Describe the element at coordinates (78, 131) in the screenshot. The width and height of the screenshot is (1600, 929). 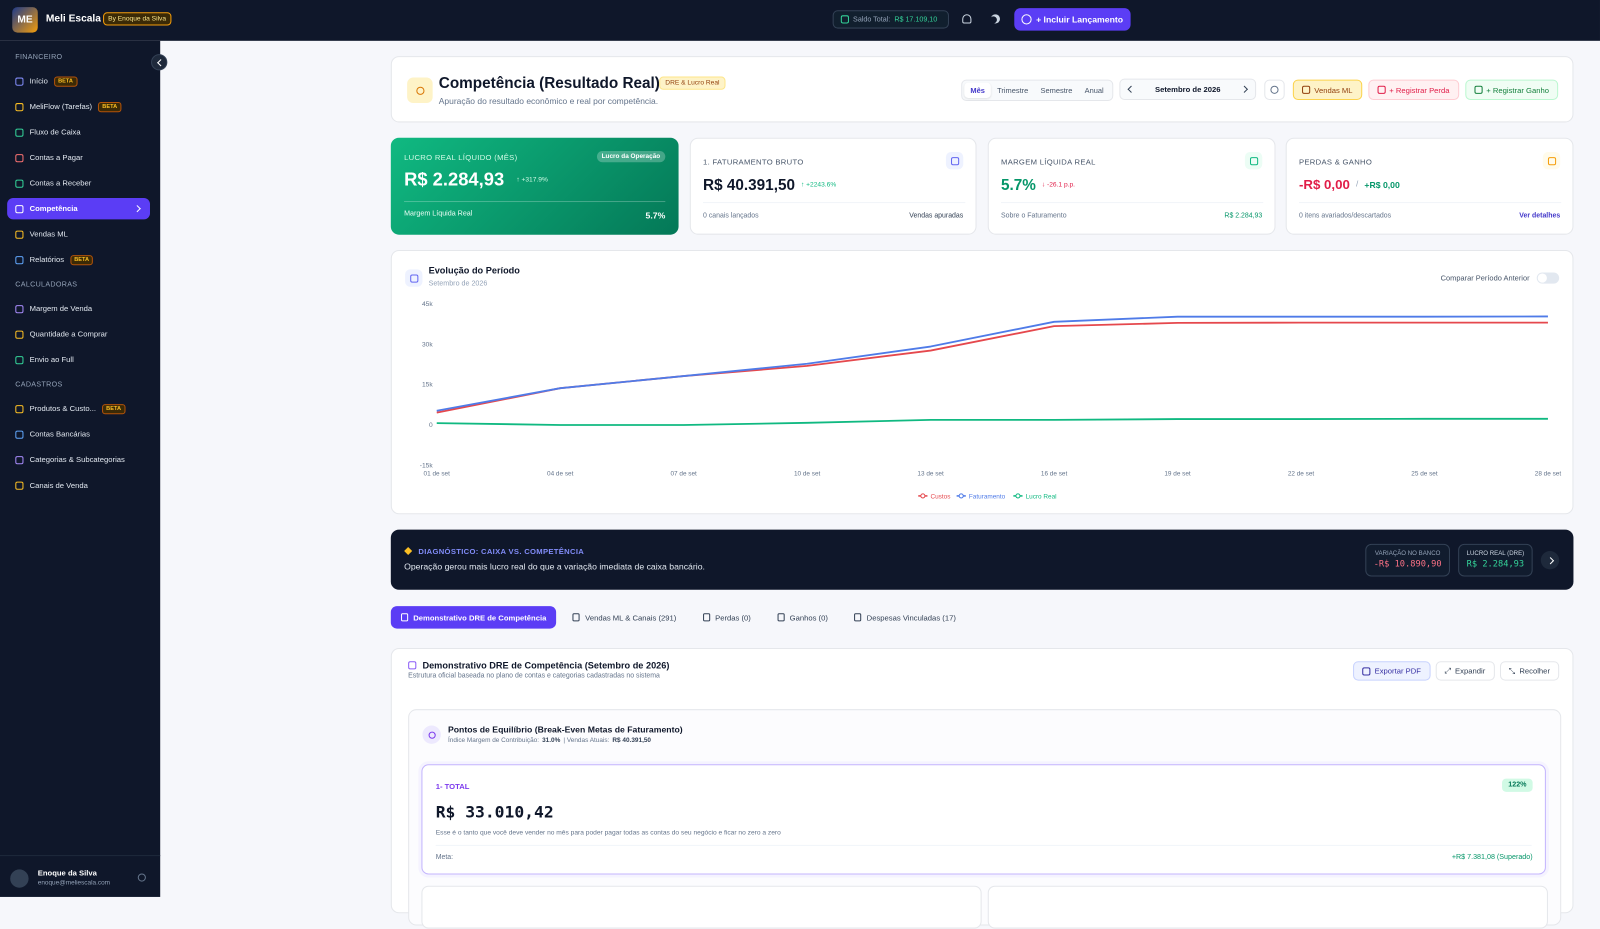
I see `nav-item: Fluxo de Caixa` at that location.